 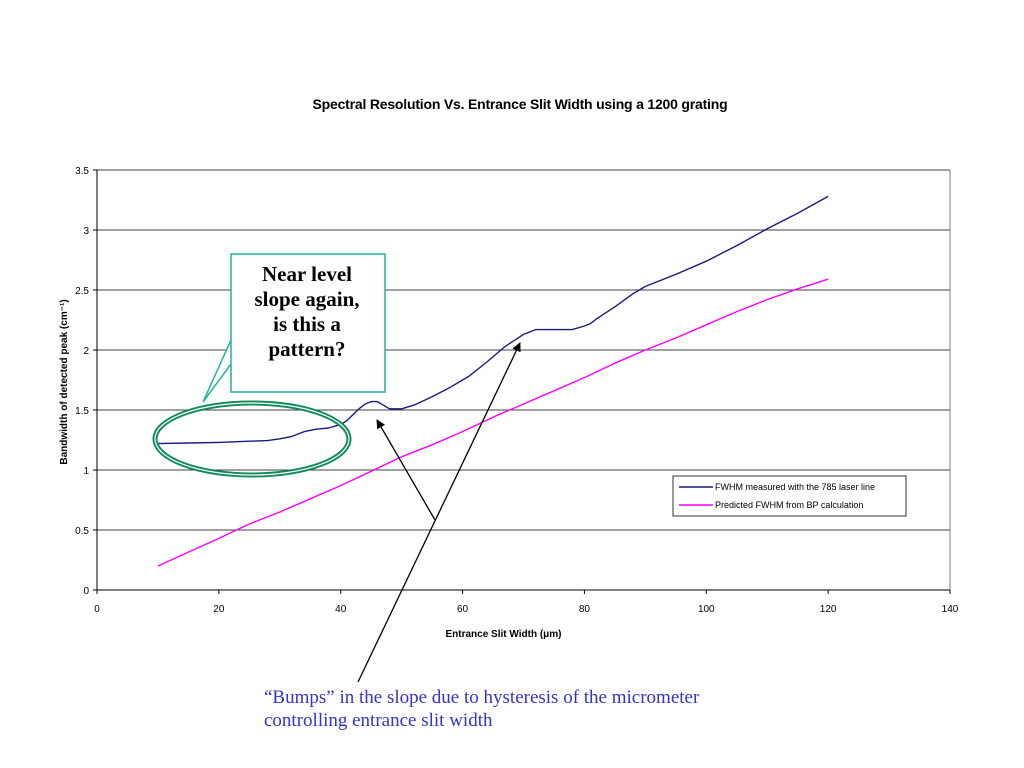 I want to click on callout-box, so click(x=294, y=328).